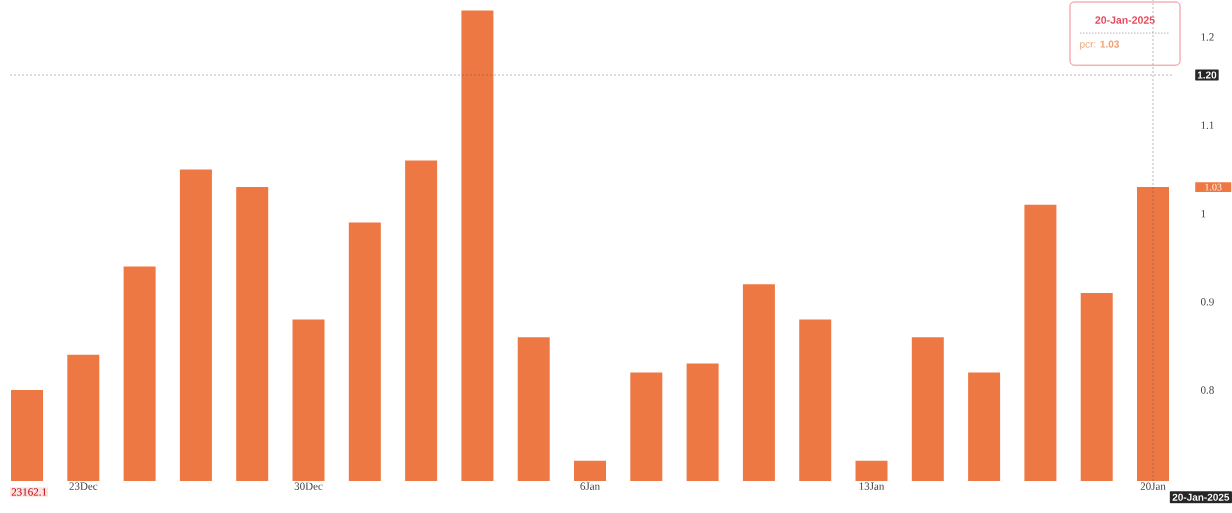 Image resolution: width=1232 pixels, height=513 pixels. Describe the element at coordinates (1207, 125) in the screenshot. I see `y-tick-label: 1.1` at that location.